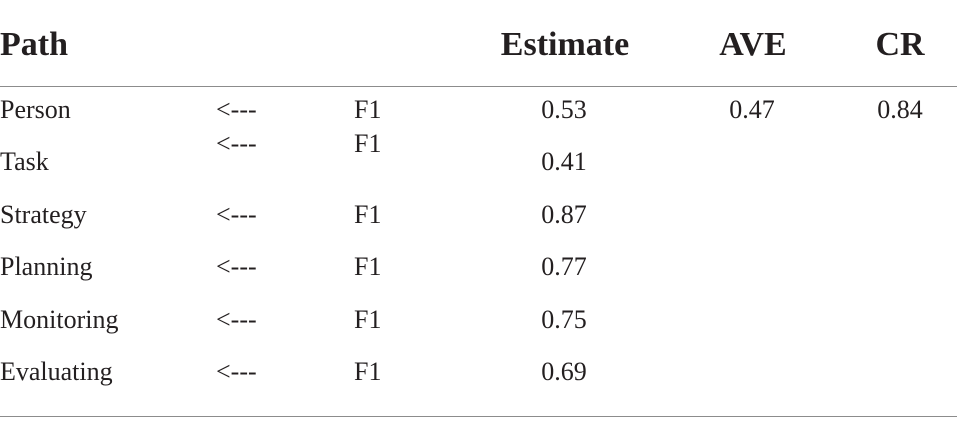  What do you see at coordinates (900, 109) in the screenshot?
I see `row-person-cr: 0.84` at bounding box center [900, 109].